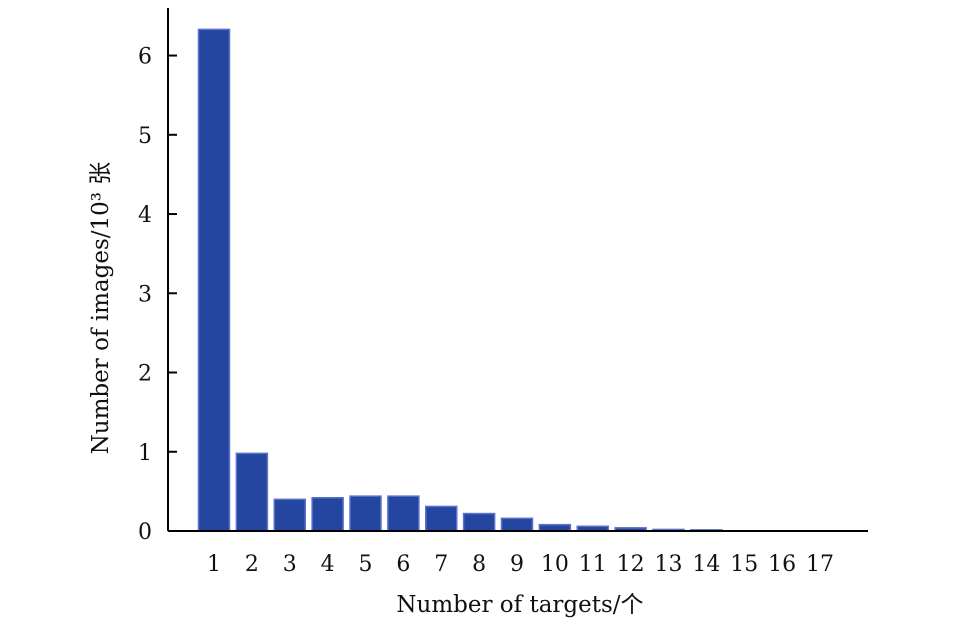  I want to click on x-tick-label: 9, so click(517, 564).